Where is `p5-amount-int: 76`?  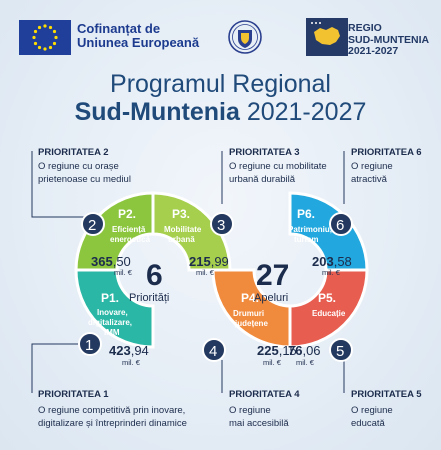
p5-amount-int: 76 is located at coordinates (295, 350).